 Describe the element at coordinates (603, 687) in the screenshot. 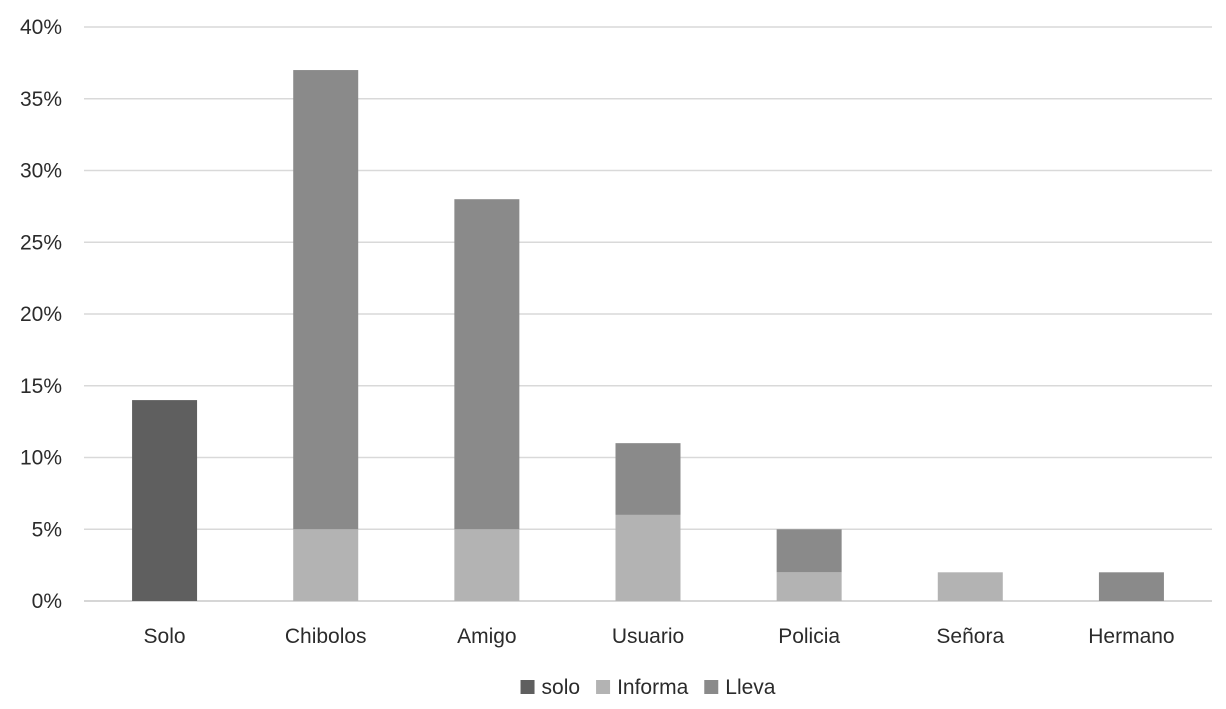

I see `legend-swatch-informa` at that location.